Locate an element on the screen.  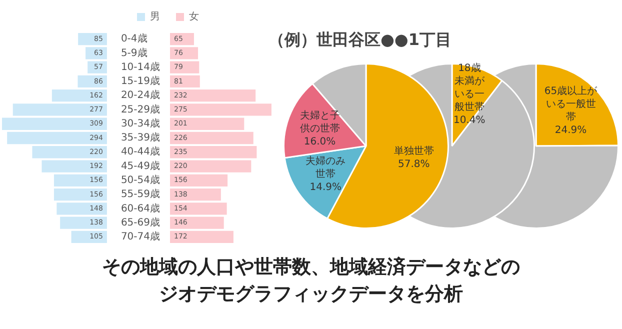
legend-label: 女 is located at coordinates (194, 16).